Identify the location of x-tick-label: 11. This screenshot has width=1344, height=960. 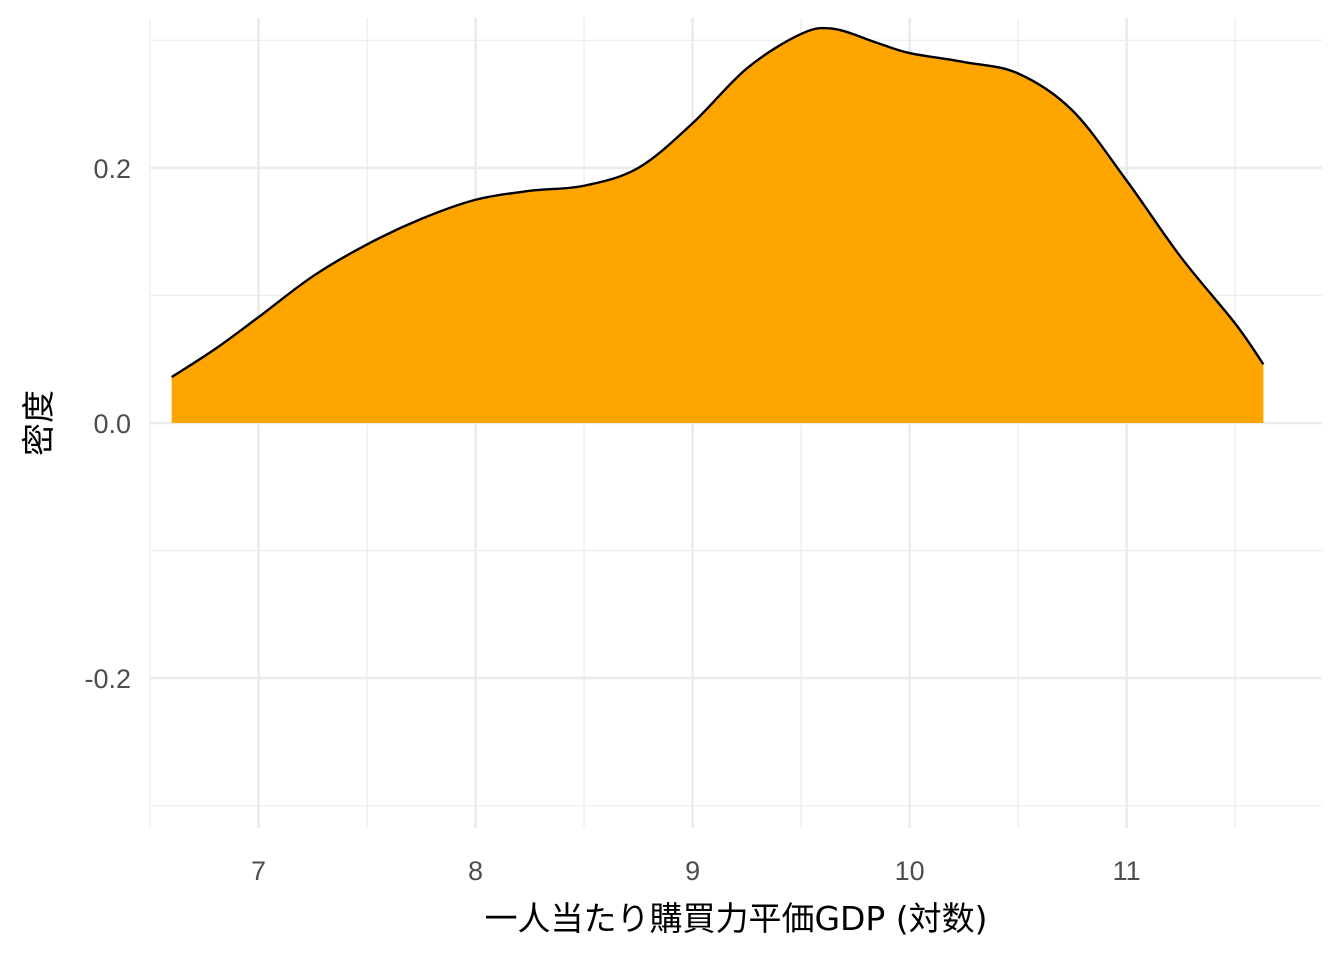
(1127, 871).